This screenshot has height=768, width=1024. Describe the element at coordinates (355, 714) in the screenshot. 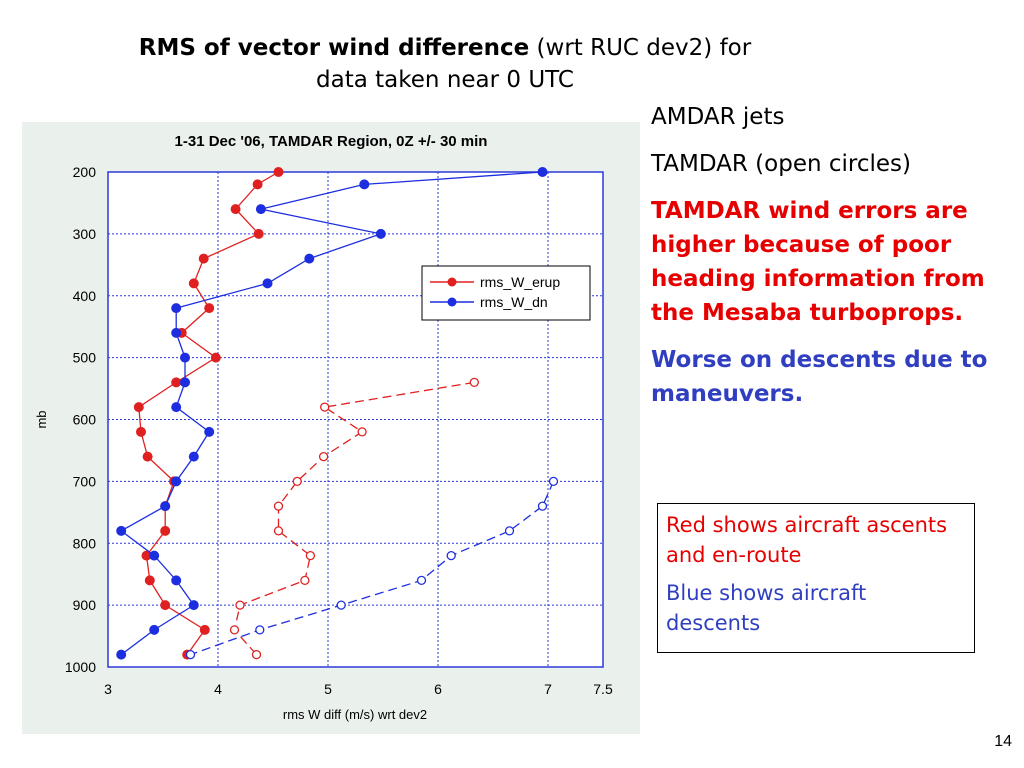

I see `x-axis-label: rms W diff (m/s) wrt dev2` at that location.